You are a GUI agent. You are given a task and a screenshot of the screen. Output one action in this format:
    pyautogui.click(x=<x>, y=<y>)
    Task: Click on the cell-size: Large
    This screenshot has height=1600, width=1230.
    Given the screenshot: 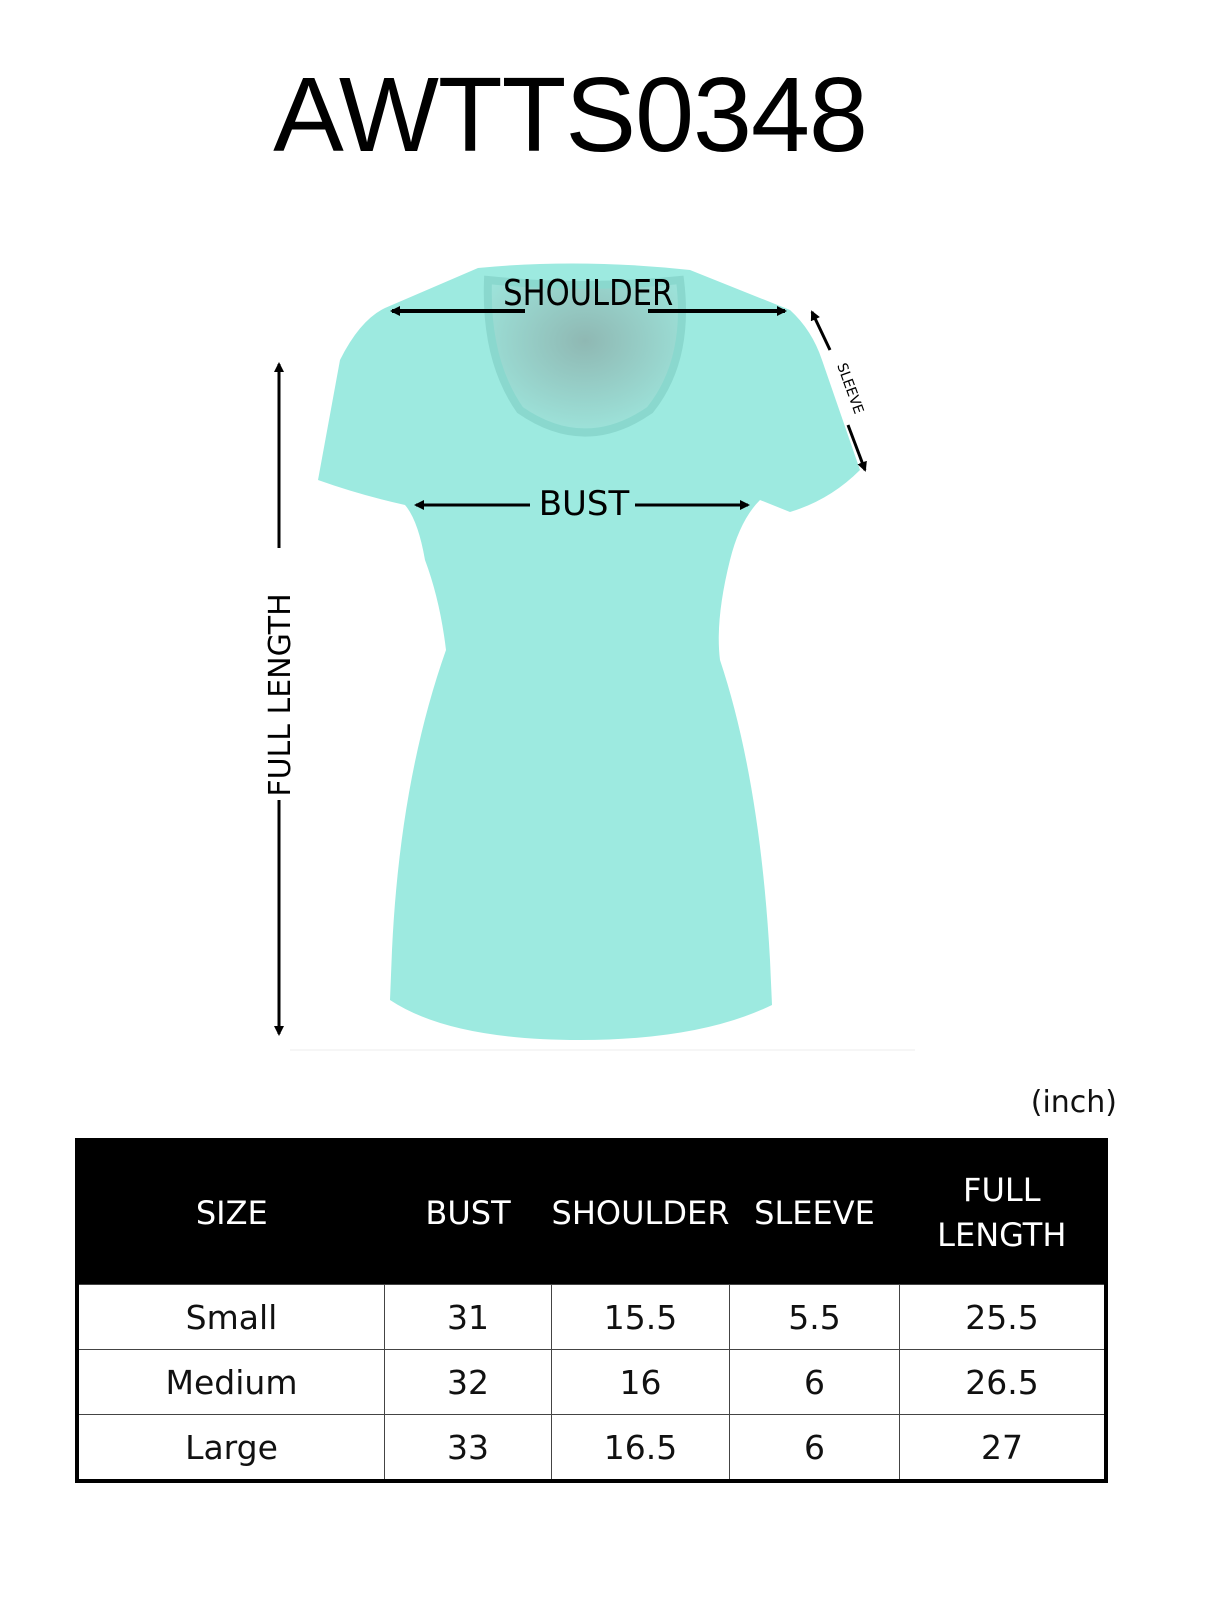 What is the action you would take?
    pyautogui.click(x=231, y=1448)
    